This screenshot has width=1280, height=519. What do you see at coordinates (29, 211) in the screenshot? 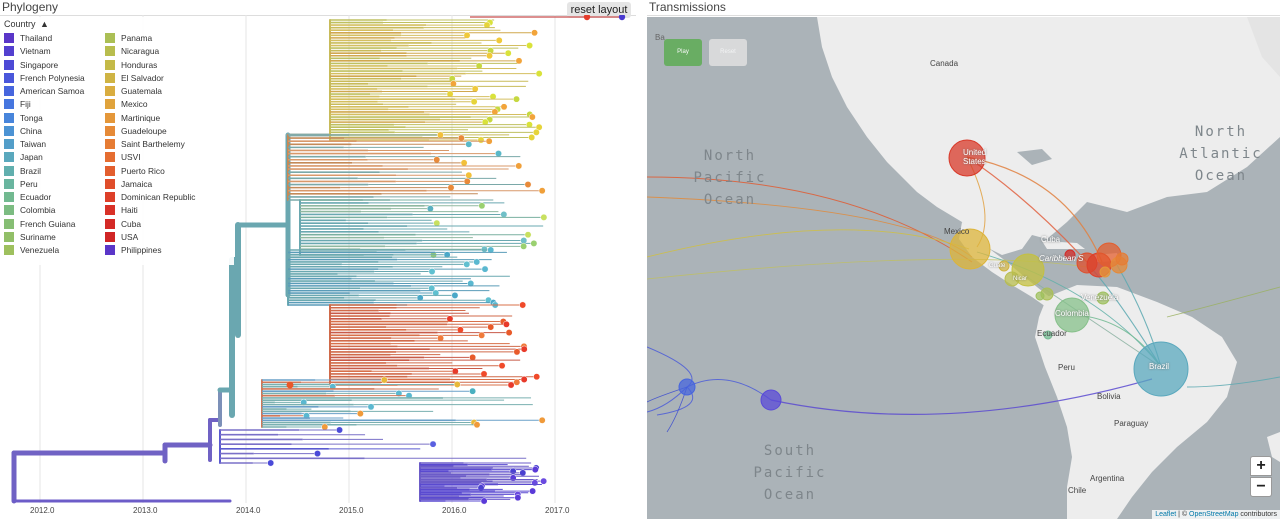
I see `legend-item: Colombia` at bounding box center [29, 211].